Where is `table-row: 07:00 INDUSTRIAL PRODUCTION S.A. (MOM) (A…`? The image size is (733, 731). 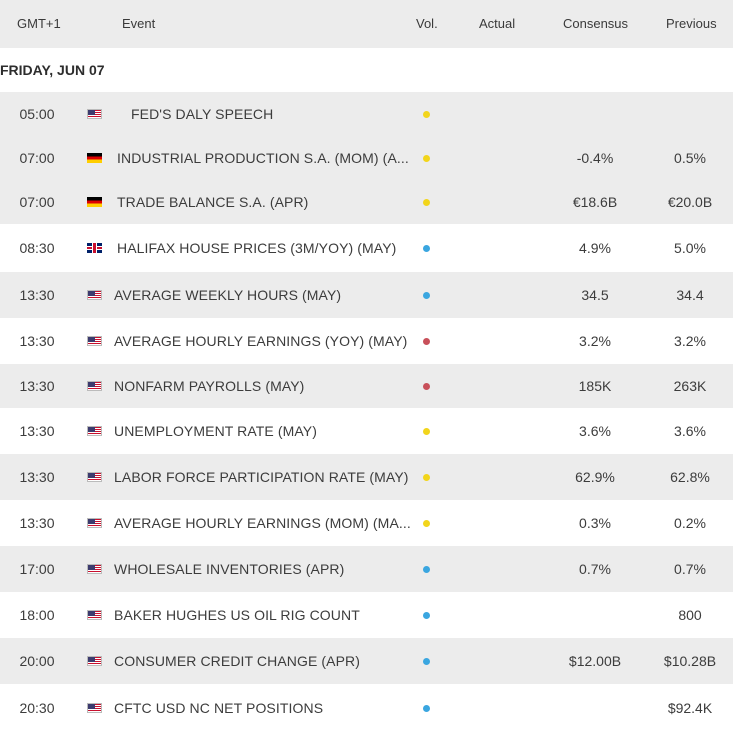 table-row: 07:00 INDUSTRIAL PRODUCTION S.A. (MOM) (A… is located at coordinates (366, 158).